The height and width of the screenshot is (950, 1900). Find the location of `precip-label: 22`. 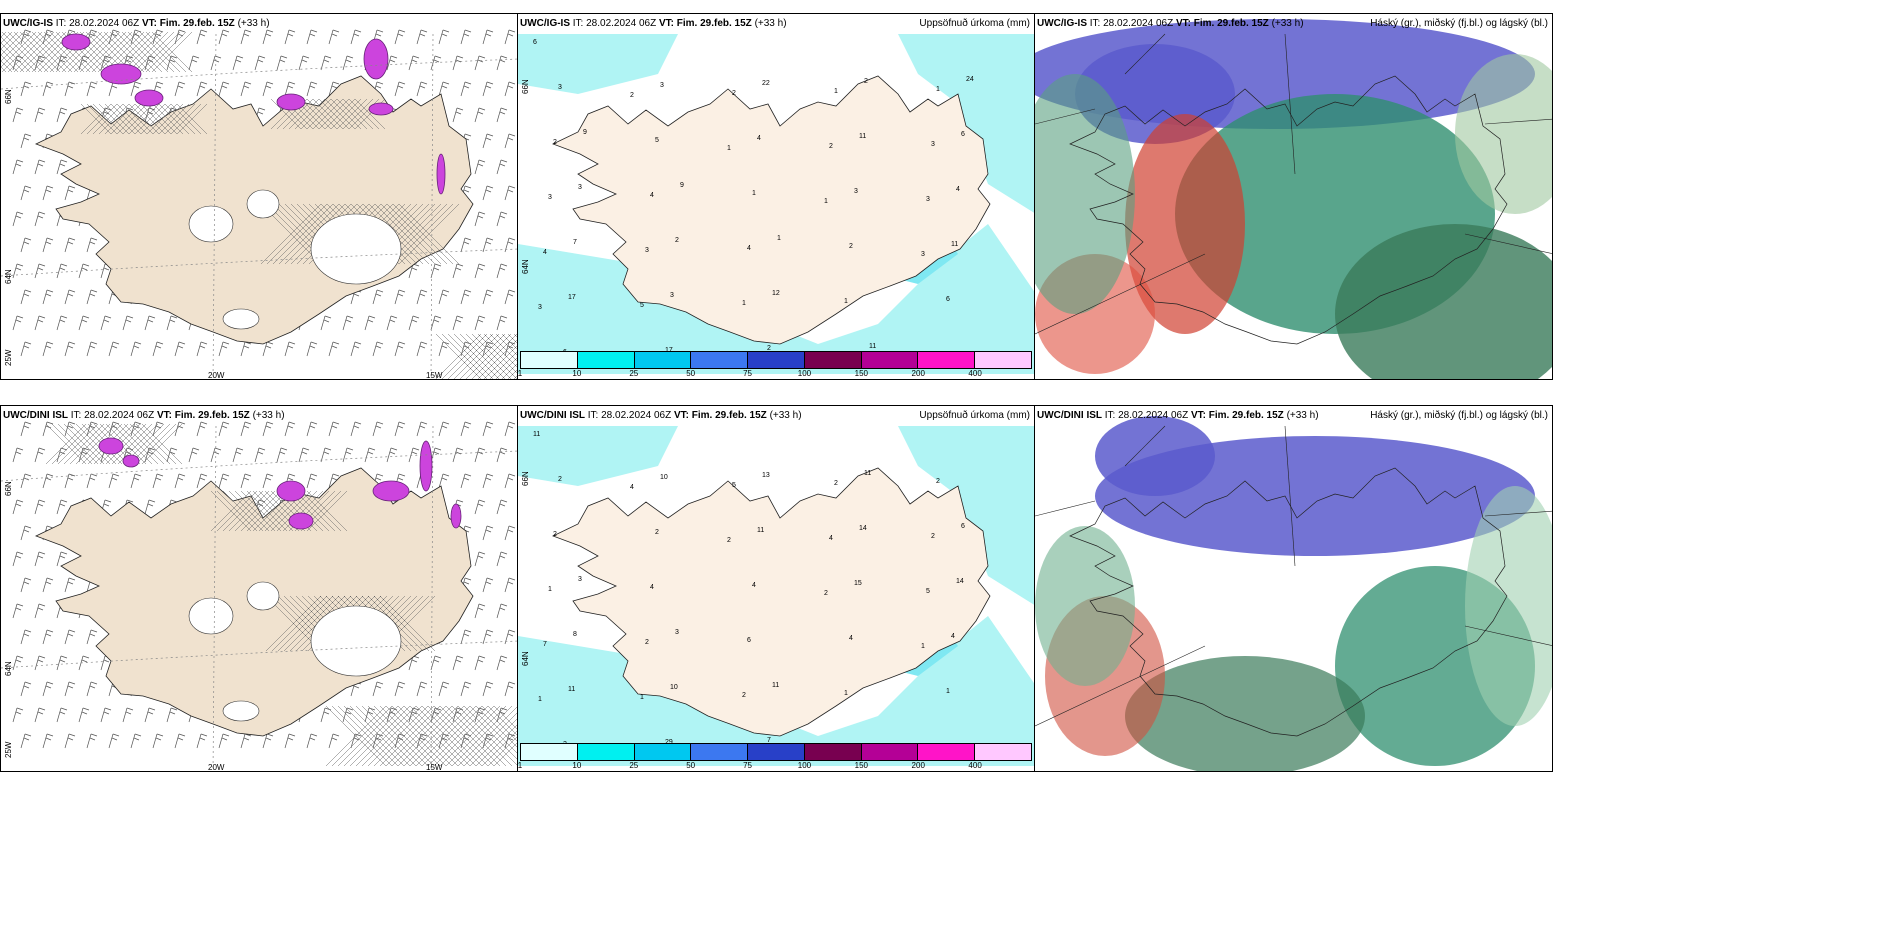

precip-label: 22 is located at coordinates (766, 83).